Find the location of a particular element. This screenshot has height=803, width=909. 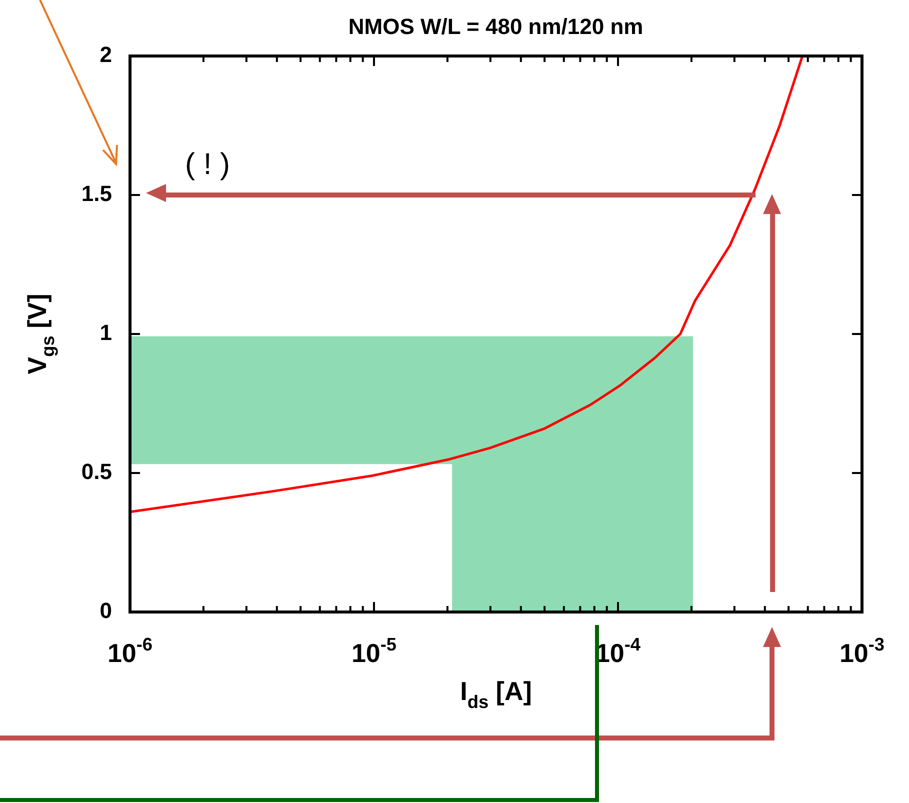

y-tick-label: 0.5 is located at coordinates (96, 471).